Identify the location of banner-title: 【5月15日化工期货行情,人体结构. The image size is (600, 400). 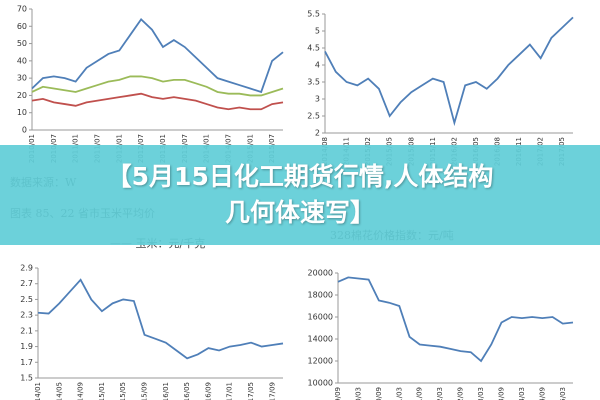
(300, 176).